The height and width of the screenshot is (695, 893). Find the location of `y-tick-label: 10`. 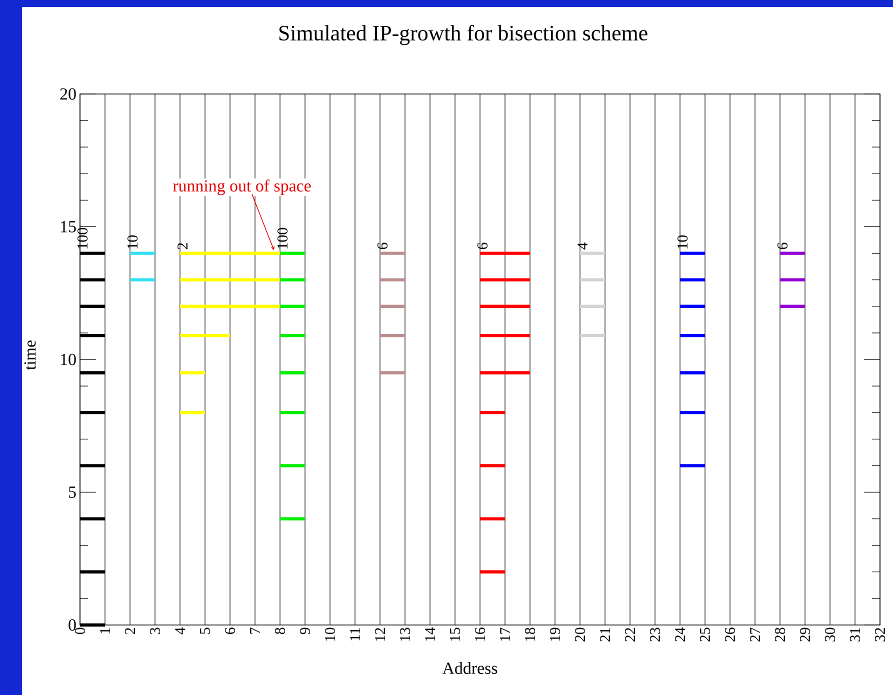

y-tick-label: 10 is located at coordinates (68, 360).